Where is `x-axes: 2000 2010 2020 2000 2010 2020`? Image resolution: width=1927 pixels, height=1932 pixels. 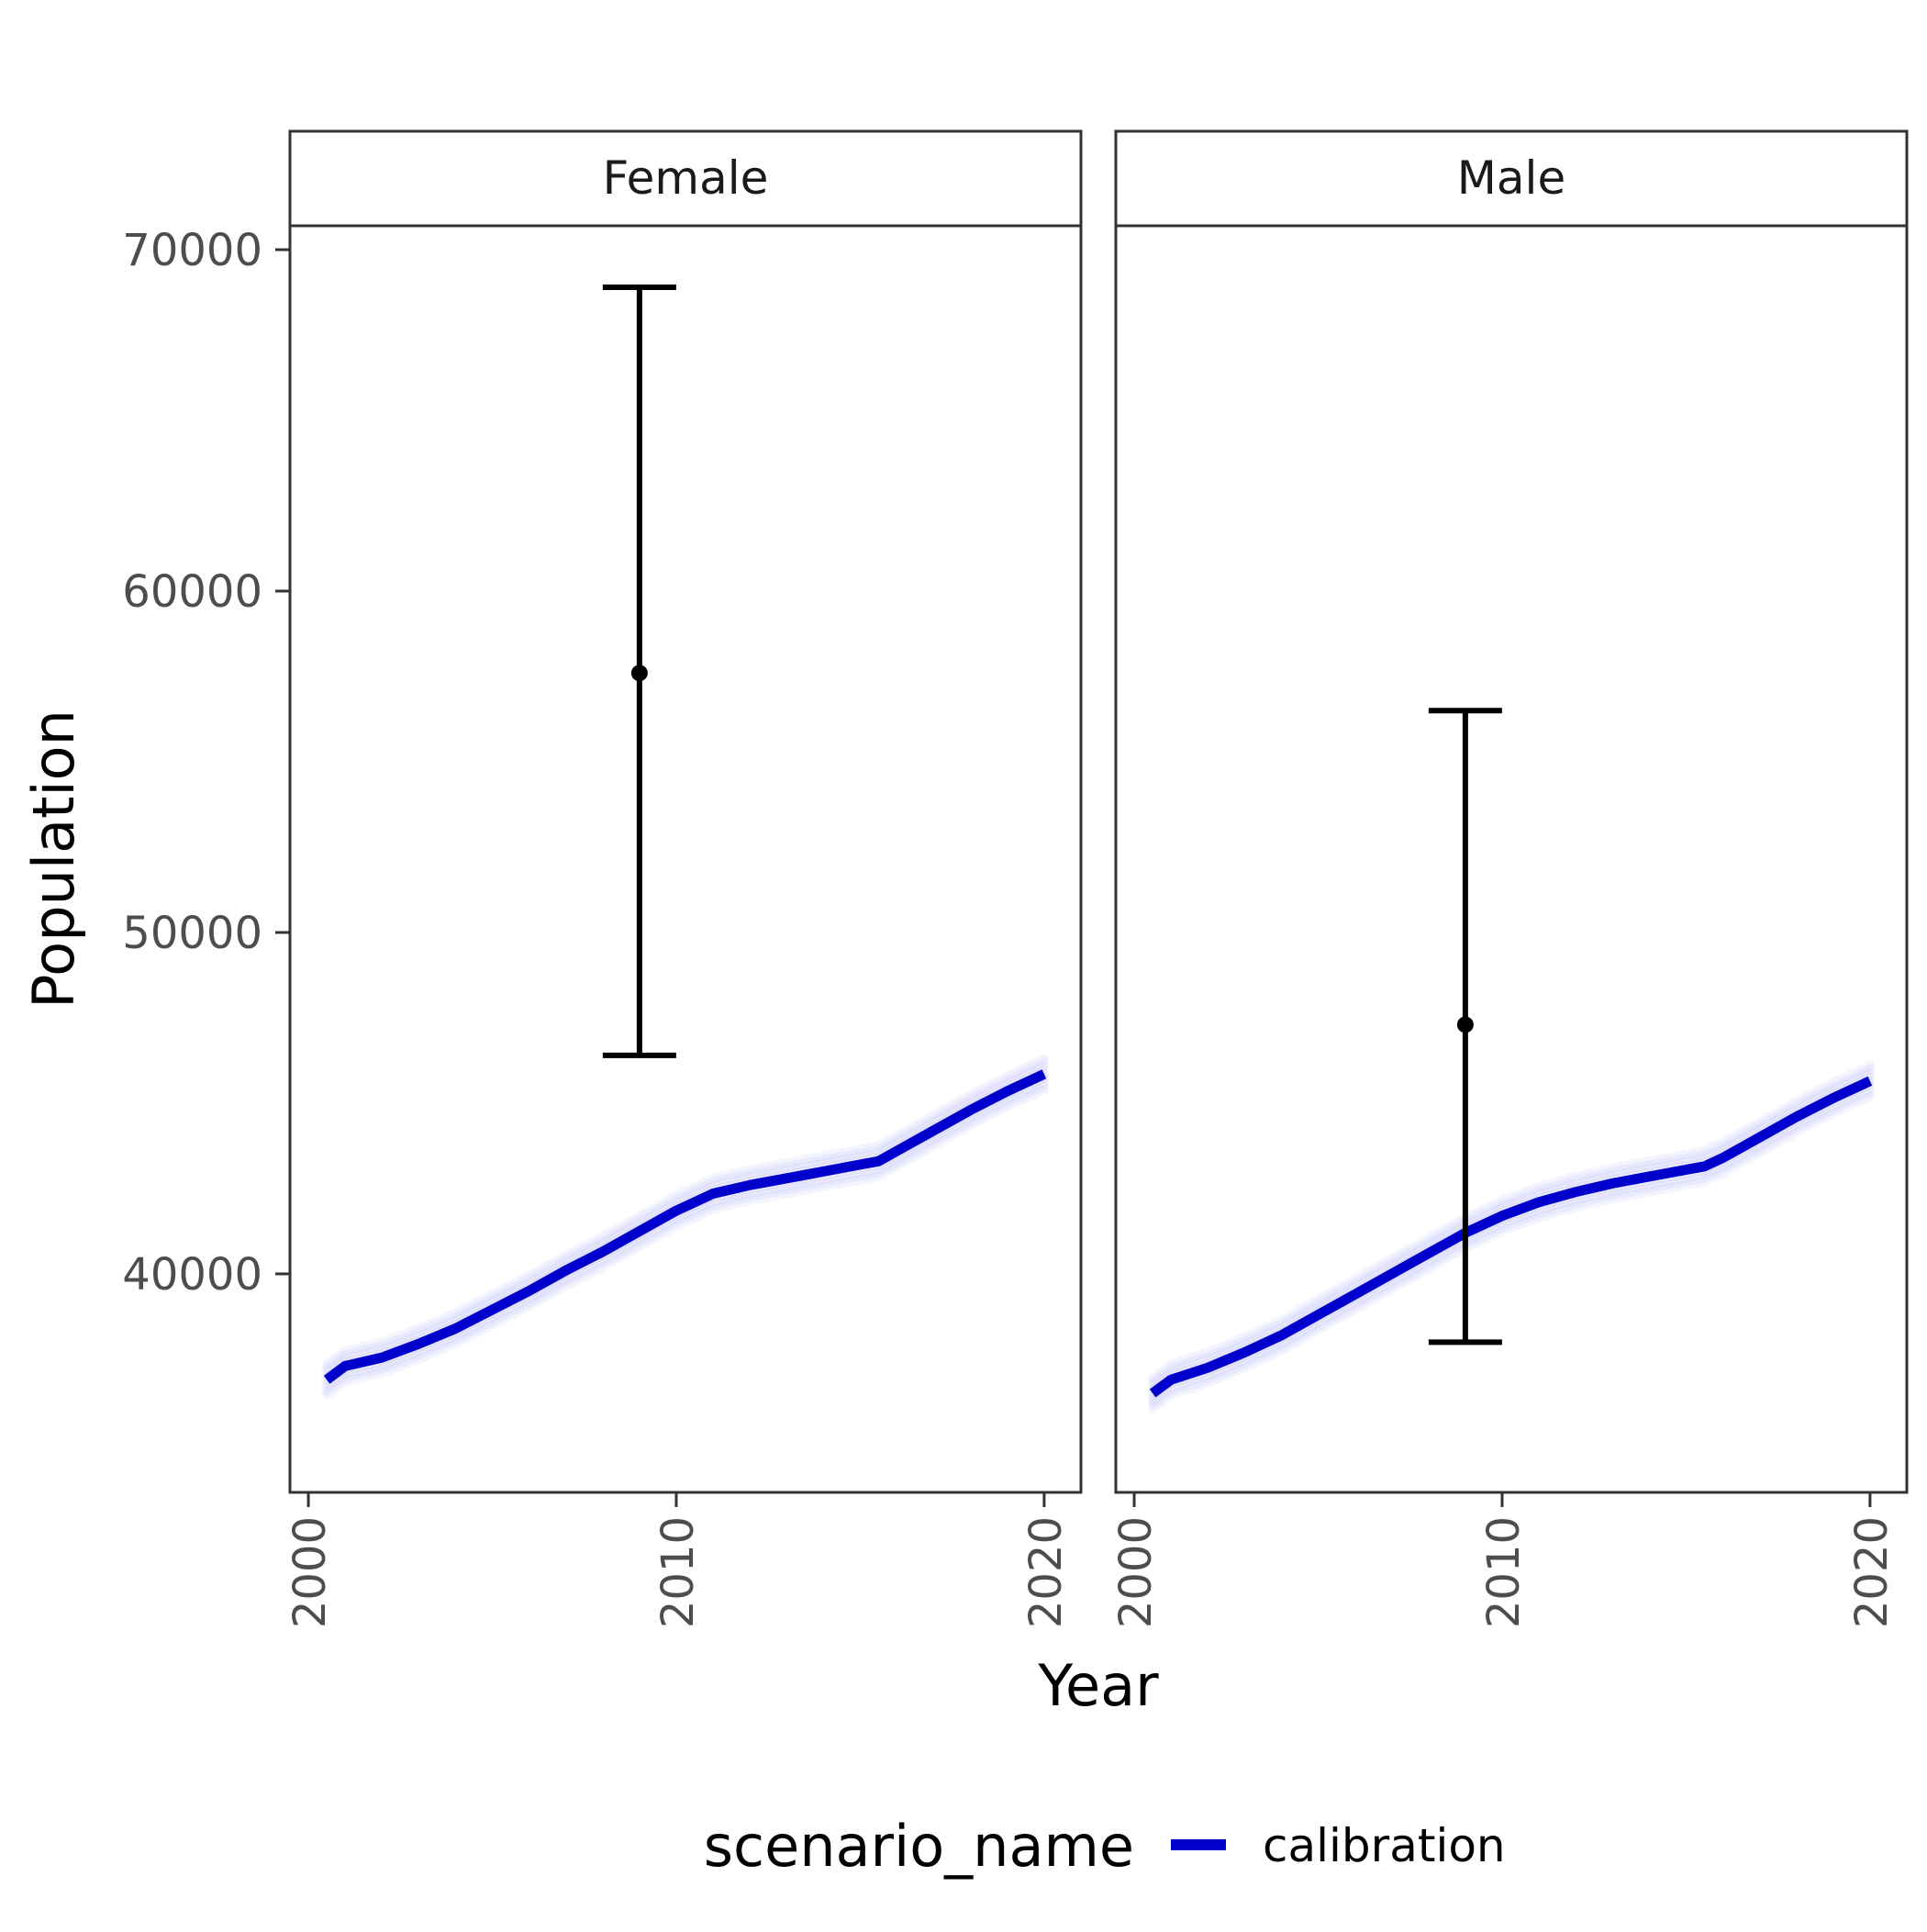
x-axes: 2000 2010 2020 2000 2010 2020 is located at coordinates (1091, 1560).